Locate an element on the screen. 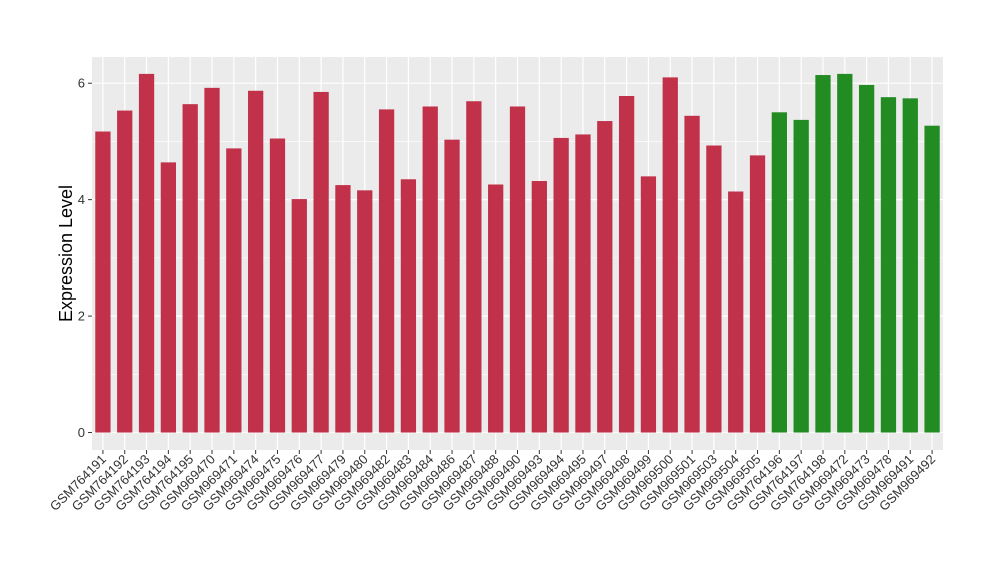  y-tick-label: 2 is located at coordinates (81, 316).